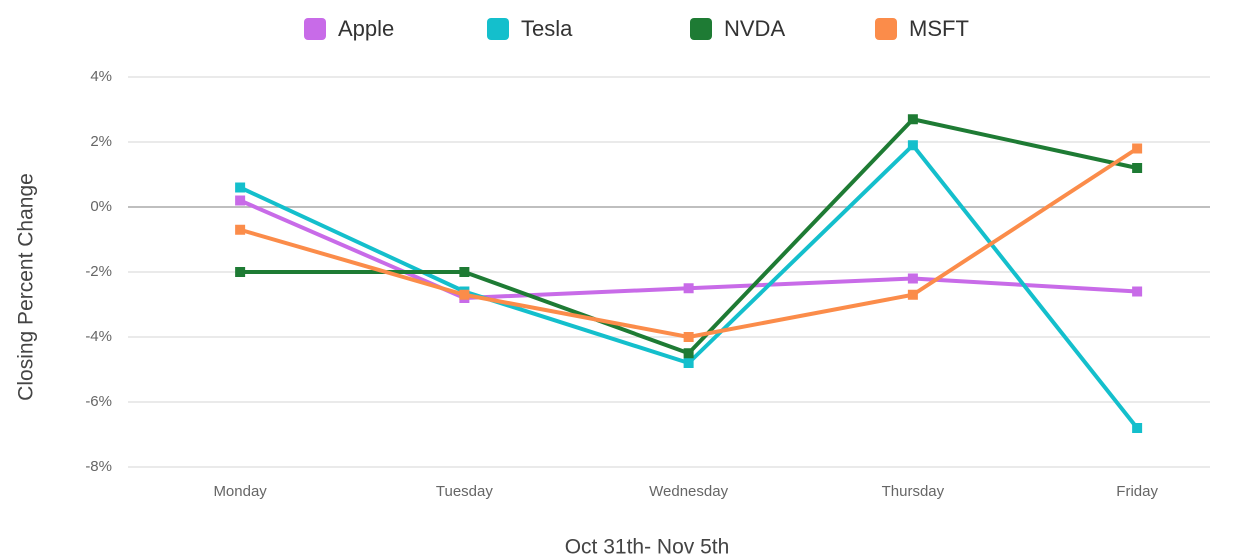 The height and width of the screenshot is (560, 1238). I want to click on x-tick-label: Wednesday, so click(688, 491).